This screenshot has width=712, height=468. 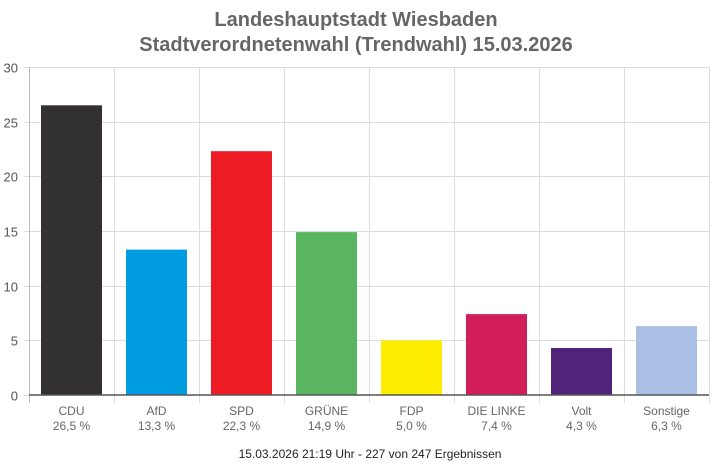 What do you see at coordinates (581, 426) in the screenshot?
I see `x-value-label: 4,3 %` at bounding box center [581, 426].